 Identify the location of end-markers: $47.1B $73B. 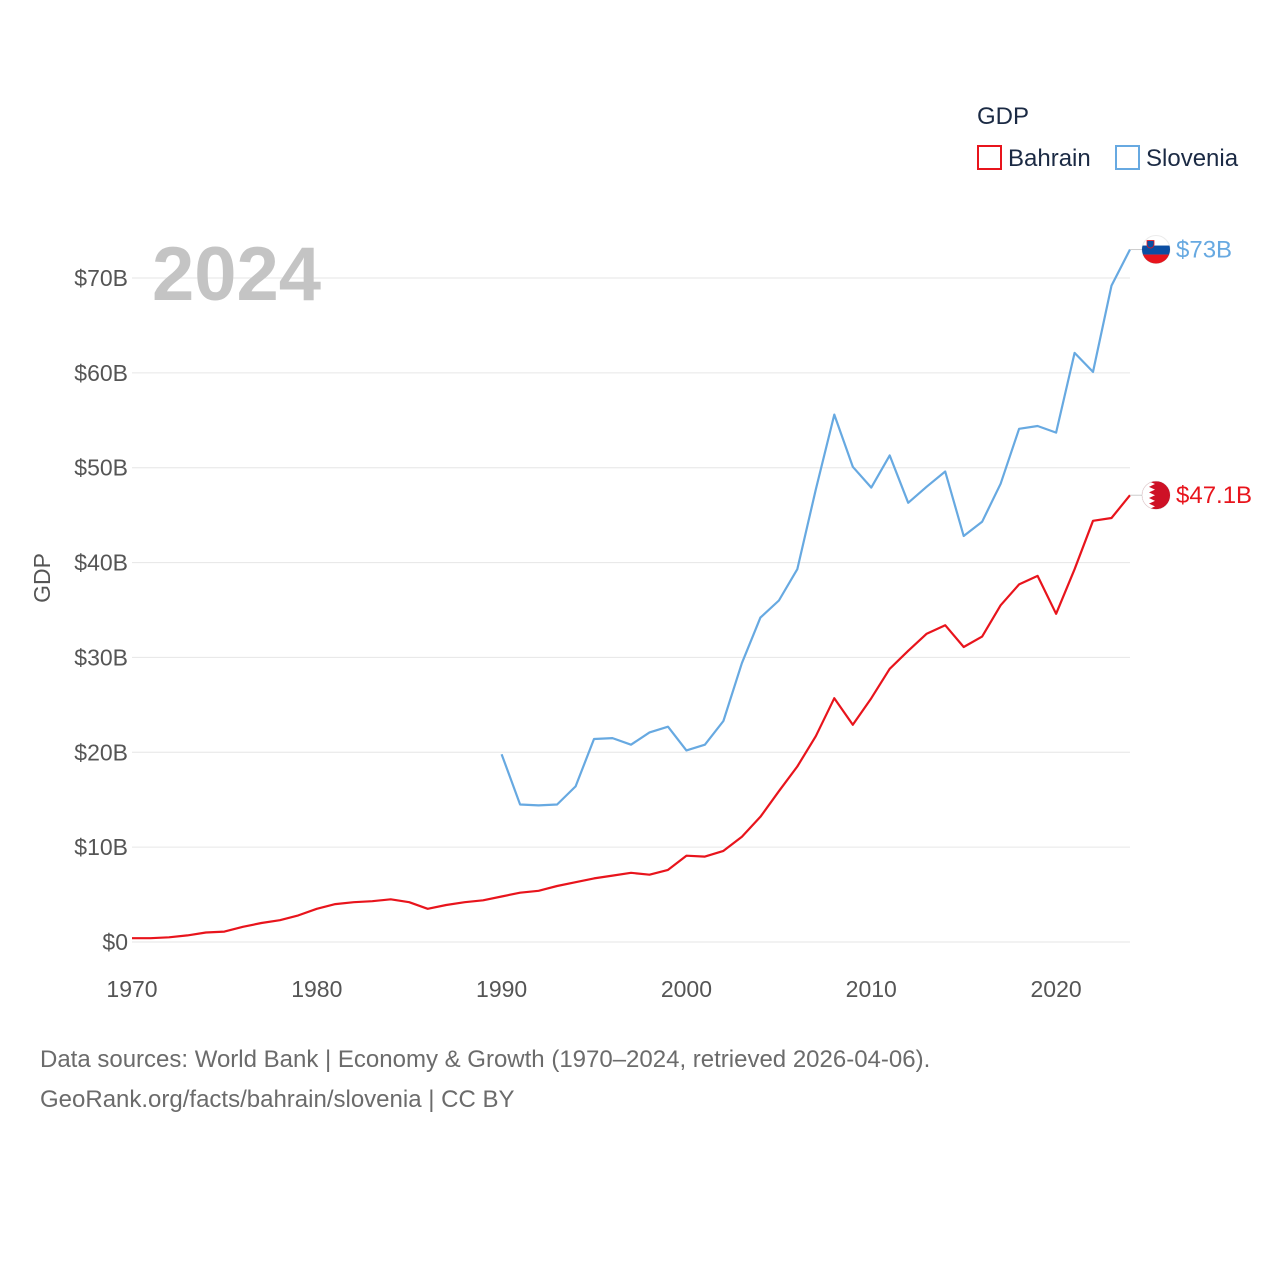
(1191, 372).